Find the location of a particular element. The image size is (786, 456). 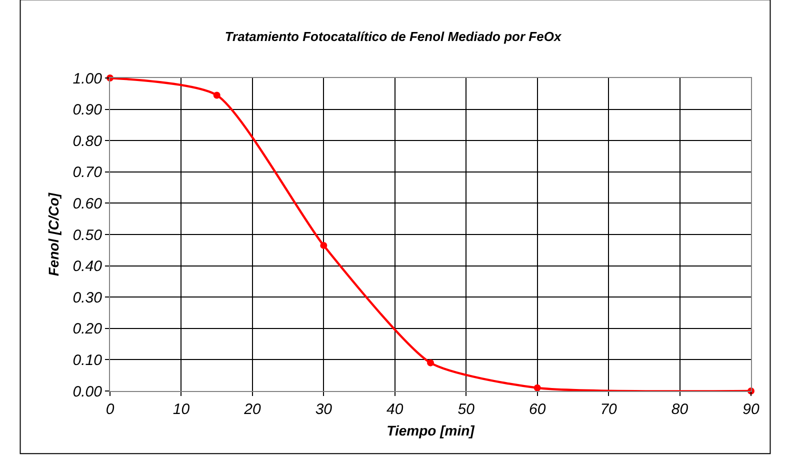

y-tick-label: 0.30 is located at coordinates (87, 297).